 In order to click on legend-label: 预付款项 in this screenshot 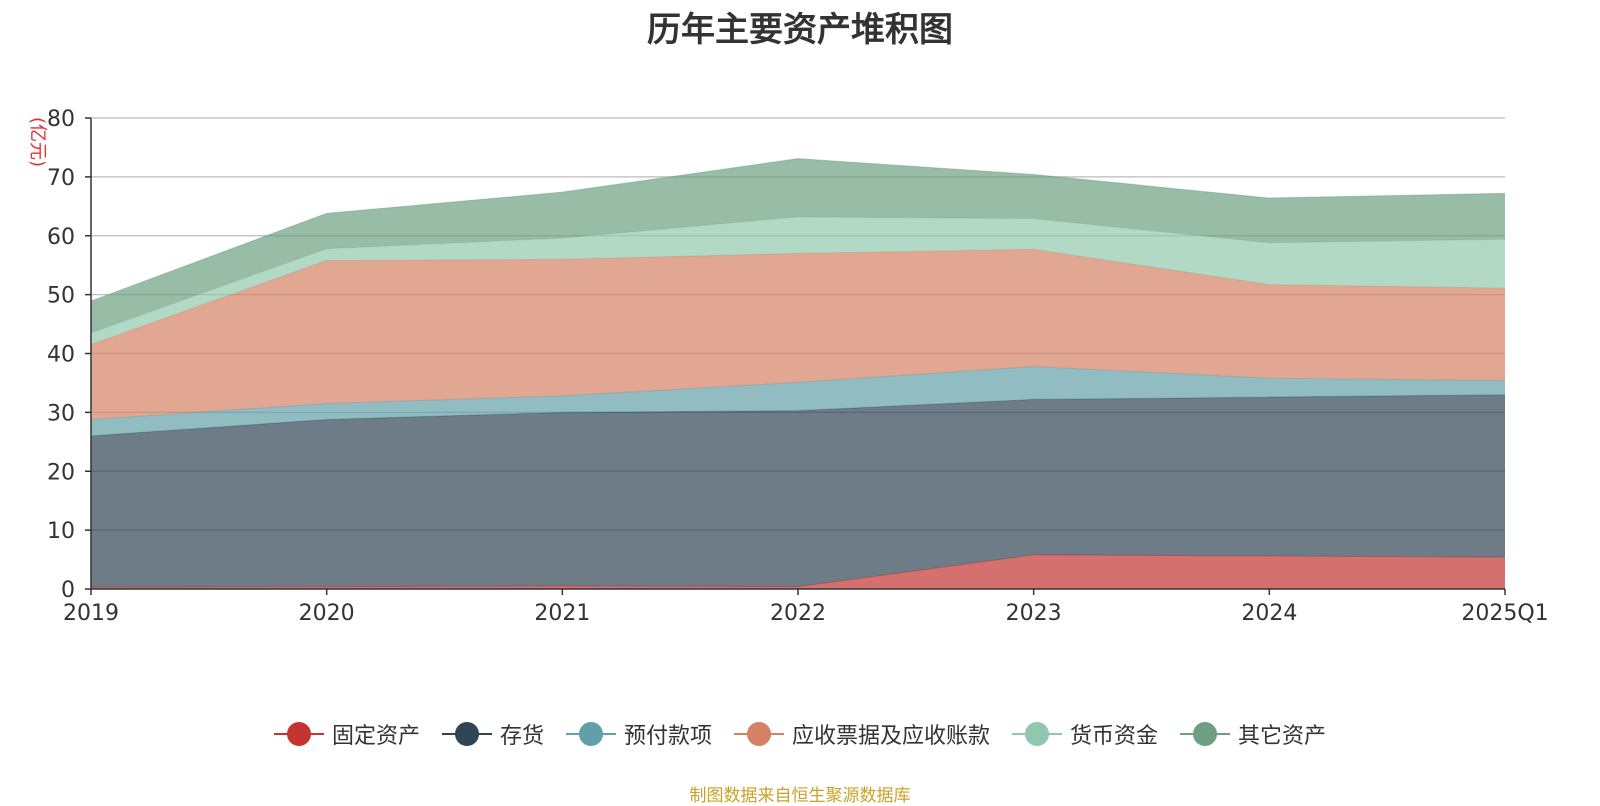, I will do `click(667, 736)`.